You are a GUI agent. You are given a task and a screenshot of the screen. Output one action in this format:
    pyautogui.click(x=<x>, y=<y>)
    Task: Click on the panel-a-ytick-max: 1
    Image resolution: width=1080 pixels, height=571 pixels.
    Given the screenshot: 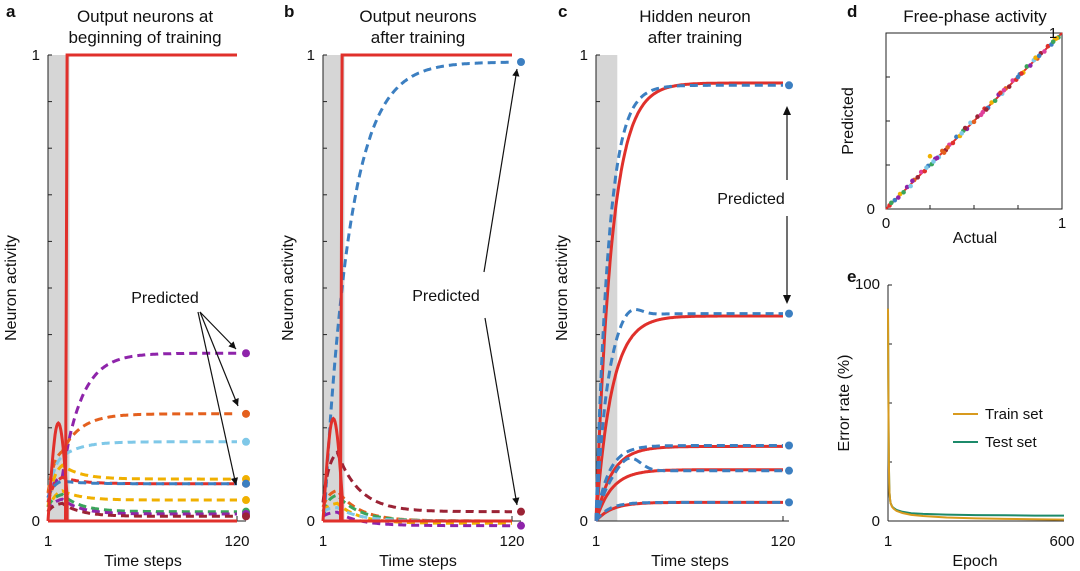 What is the action you would take?
    pyautogui.click(x=36, y=55)
    